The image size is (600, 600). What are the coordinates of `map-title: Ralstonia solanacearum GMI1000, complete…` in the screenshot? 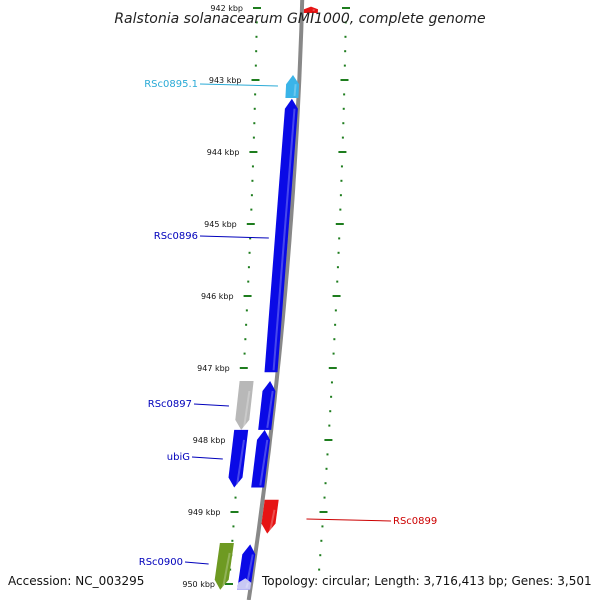 It's located at (299, 19).